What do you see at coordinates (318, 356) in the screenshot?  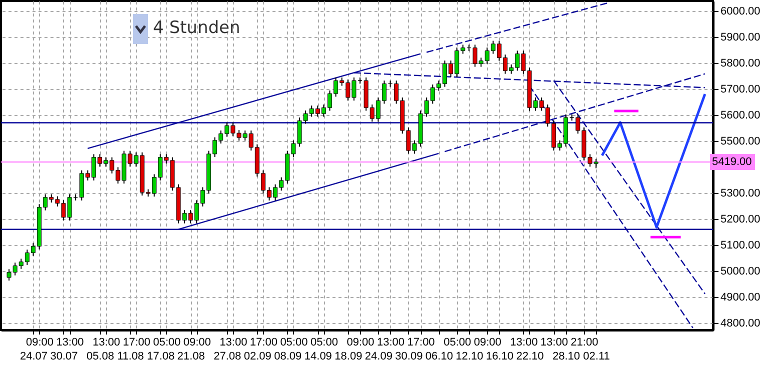 I see `x-tick-label: 14.09` at bounding box center [318, 356].